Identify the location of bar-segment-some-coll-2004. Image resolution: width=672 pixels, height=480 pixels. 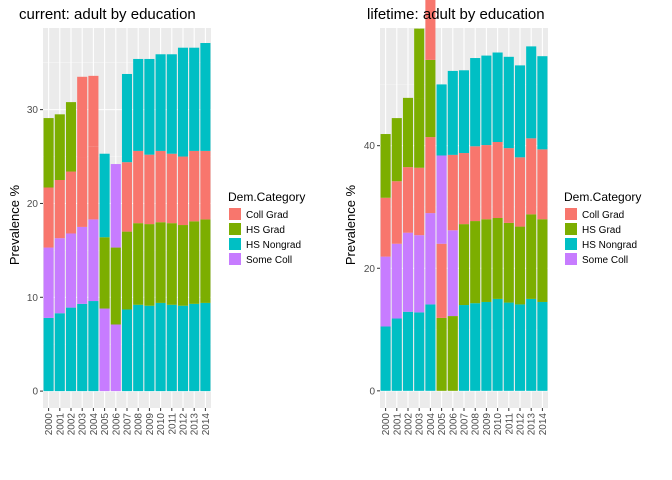
(430, 259).